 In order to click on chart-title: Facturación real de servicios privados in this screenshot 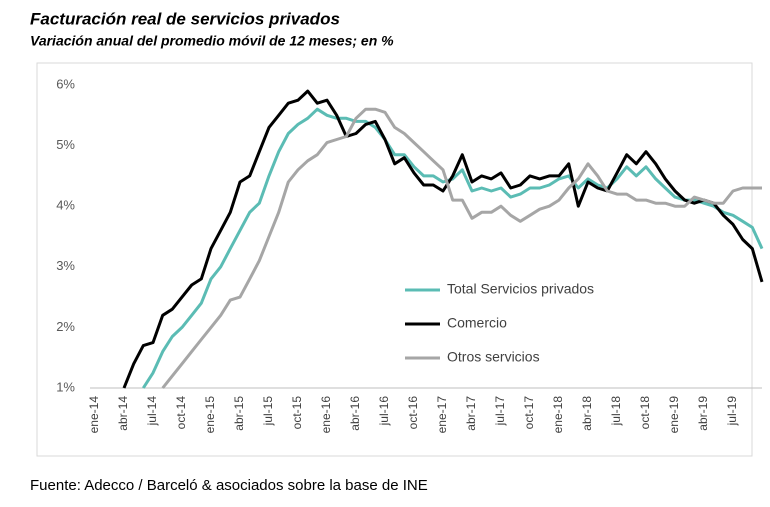, I will do `click(185, 18)`.